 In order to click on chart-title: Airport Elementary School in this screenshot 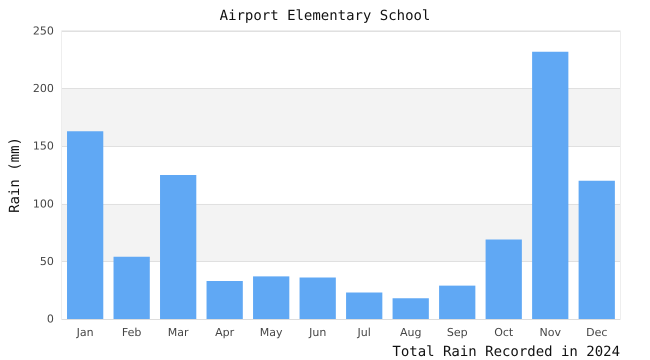, I will do `click(325, 16)`.